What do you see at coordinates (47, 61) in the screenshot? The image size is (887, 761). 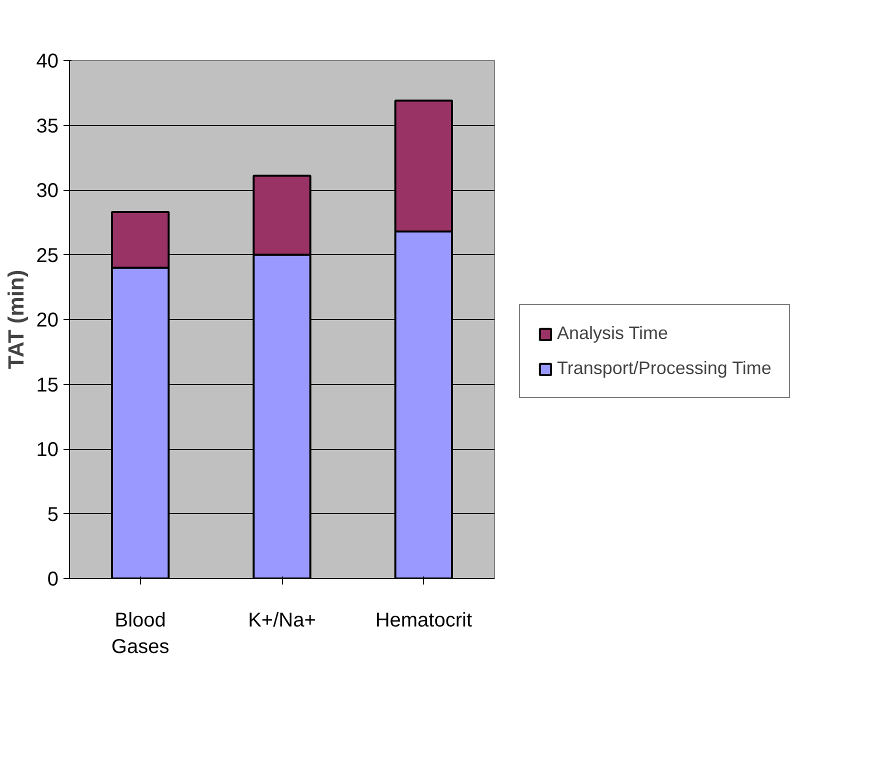 I see `y-tick-label: 40` at bounding box center [47, 61].